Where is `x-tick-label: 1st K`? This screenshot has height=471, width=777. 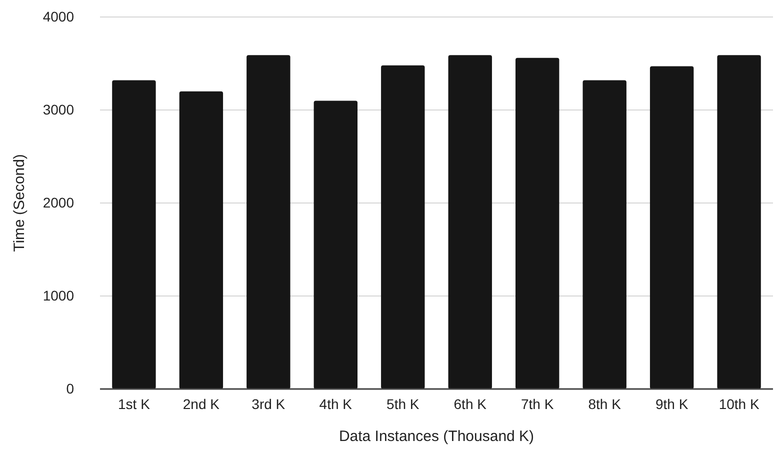
x-tick-label: 1st K is located at coordinates (134, 404).